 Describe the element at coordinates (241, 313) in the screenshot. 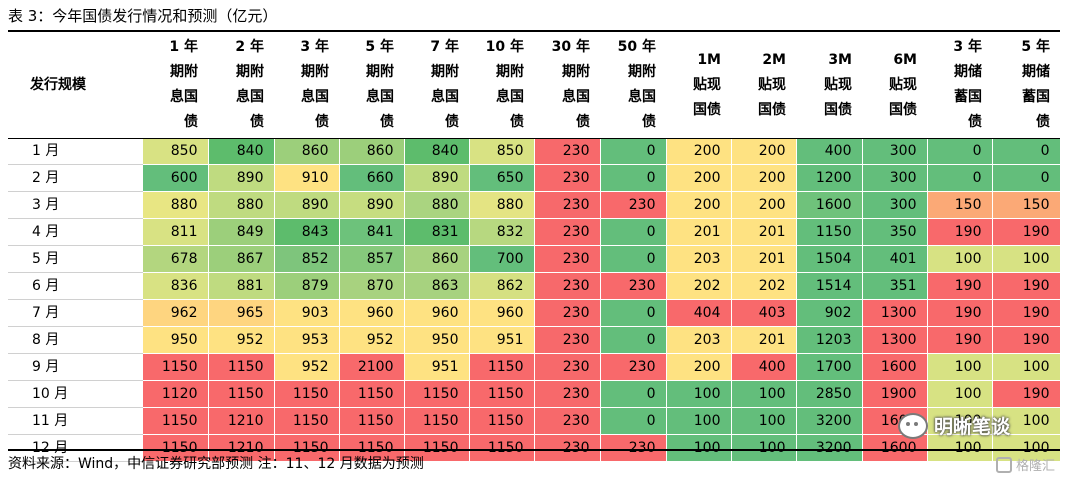

I see `value-cell: 965` at that location.